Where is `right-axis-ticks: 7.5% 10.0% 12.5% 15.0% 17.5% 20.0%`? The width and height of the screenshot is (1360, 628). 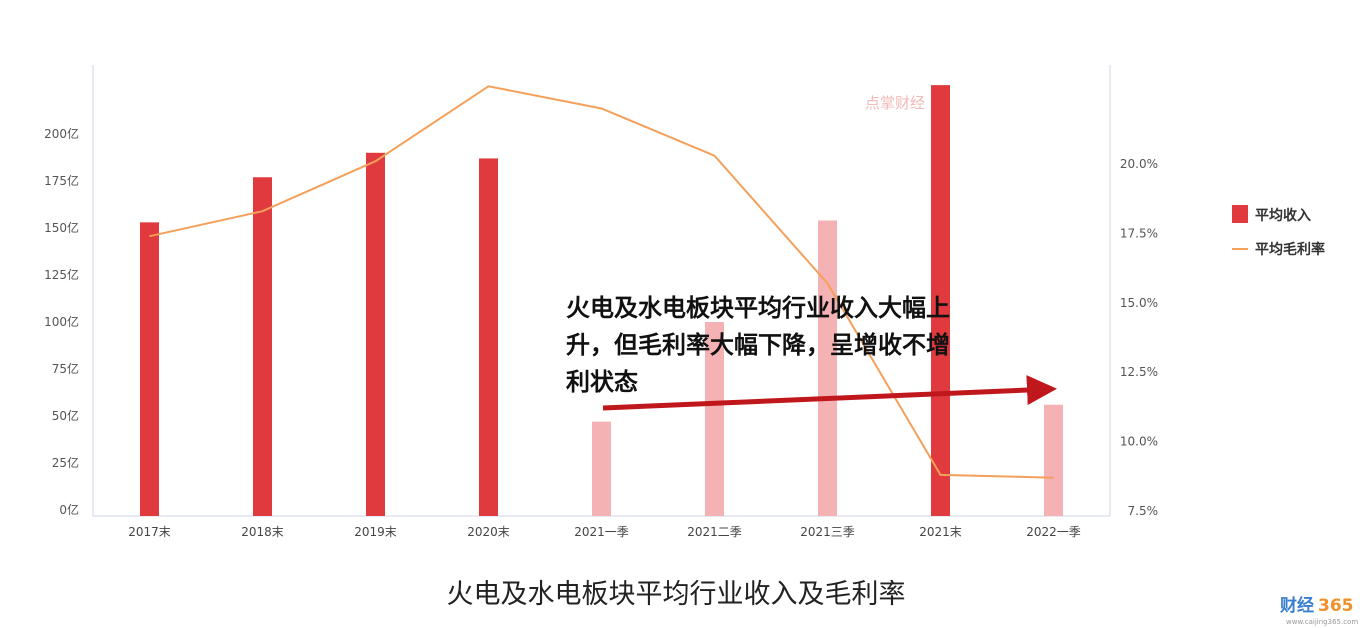
right-axis-ticks: 7.5% 10.0% 12.5% 15.0% 17.5% 20.0% is located at coordinates (1139, 337).